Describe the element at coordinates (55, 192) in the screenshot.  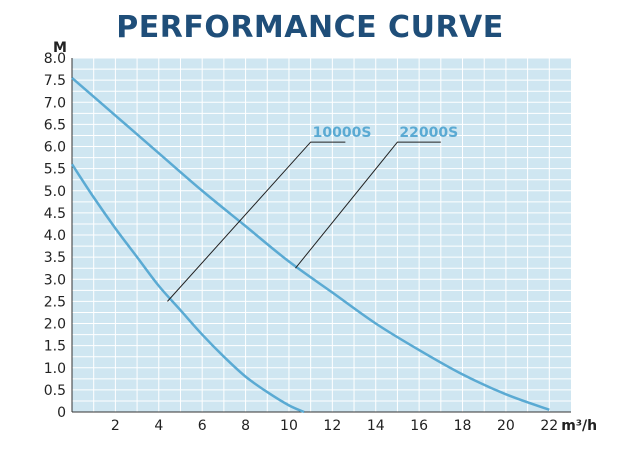
I see `y-tick-label: 5.0` at that location.